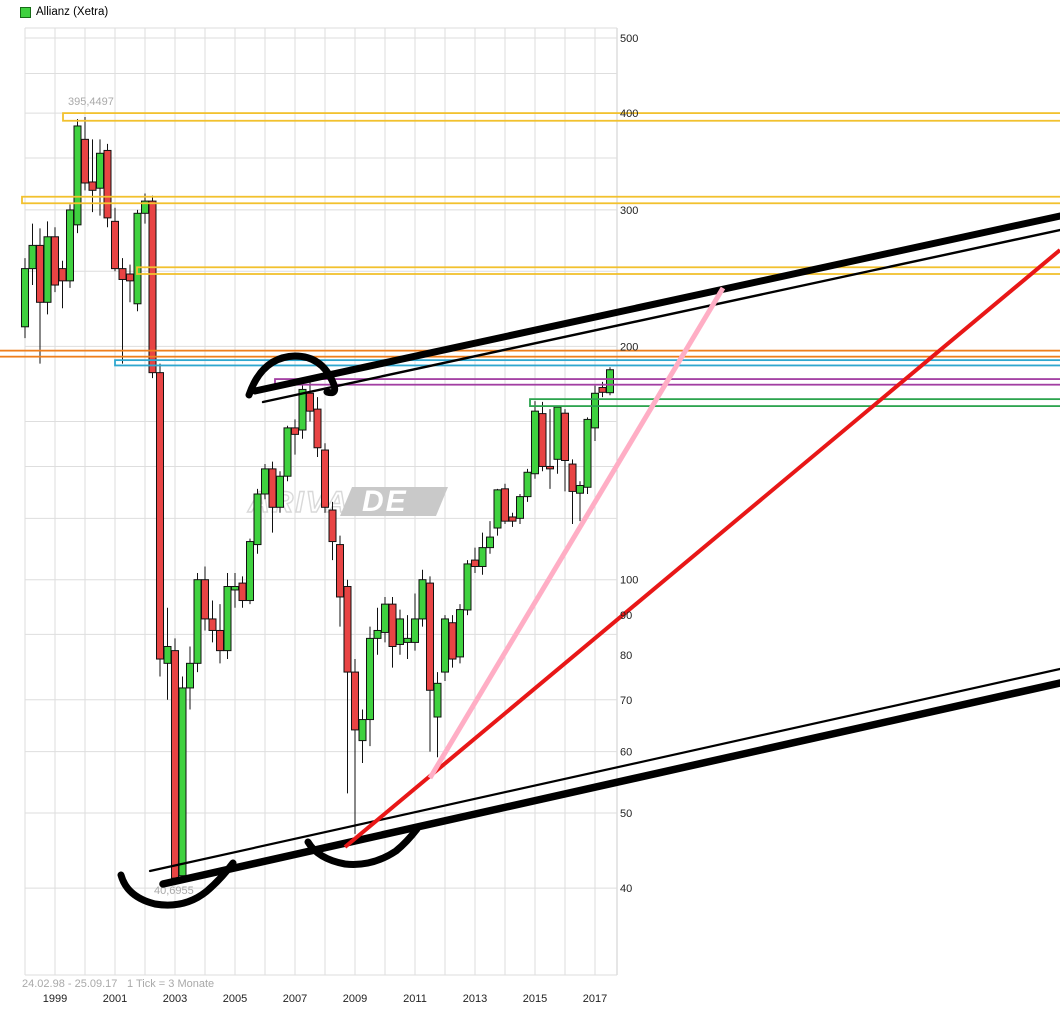  Describe the element at coordinates (598, 270) in the screenshot. I see `yellow-band-mid` at that location.